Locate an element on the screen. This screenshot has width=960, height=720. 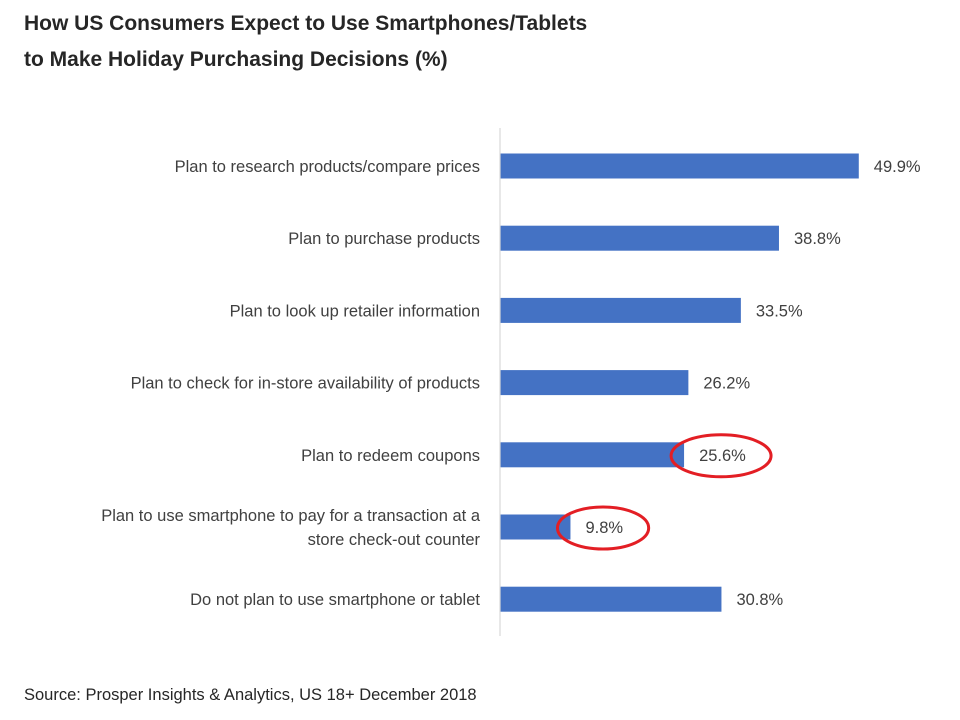
value-label: 30.8% is located at coordinates (759, 600).